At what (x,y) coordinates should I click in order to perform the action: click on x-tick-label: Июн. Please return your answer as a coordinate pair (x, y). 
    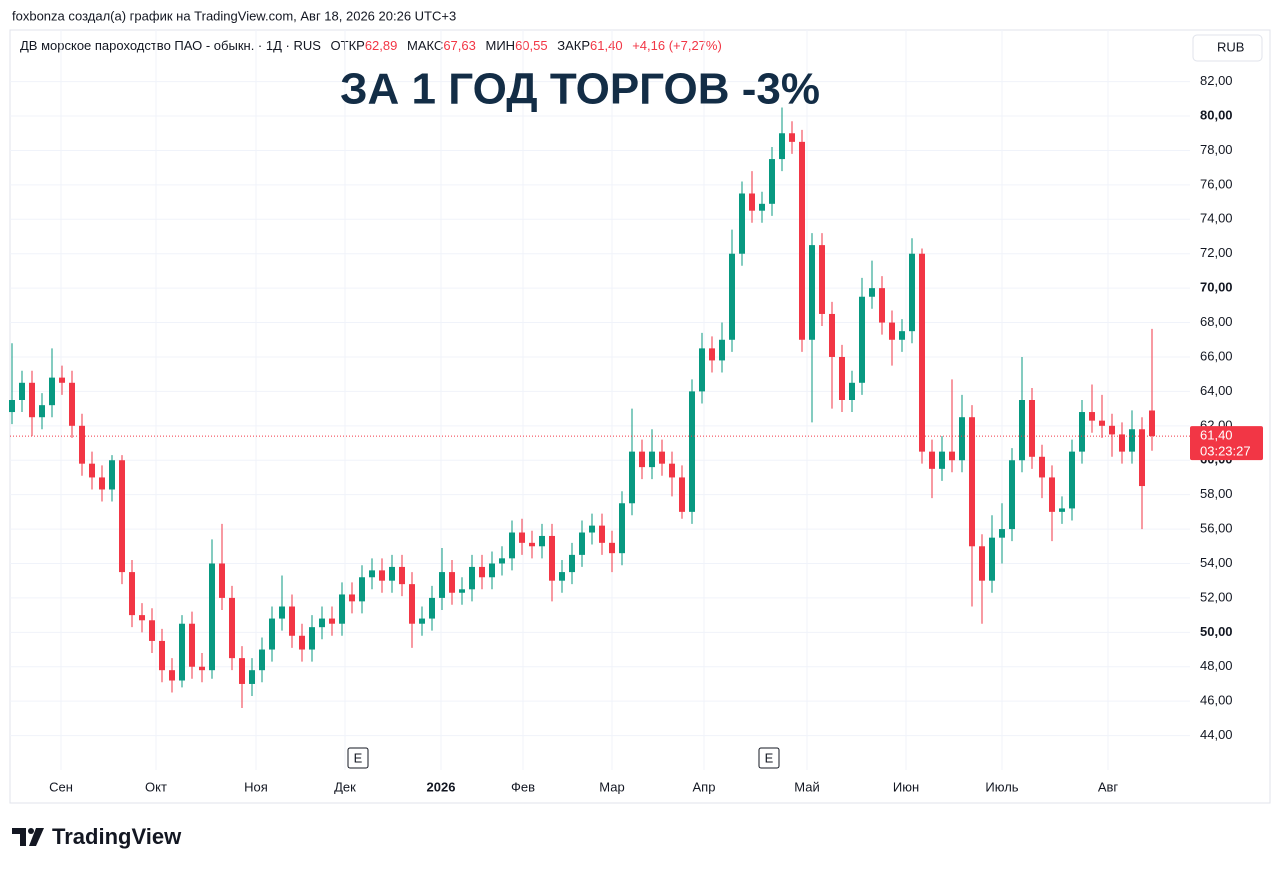
    Looking at the image, I should click on (906, 786).